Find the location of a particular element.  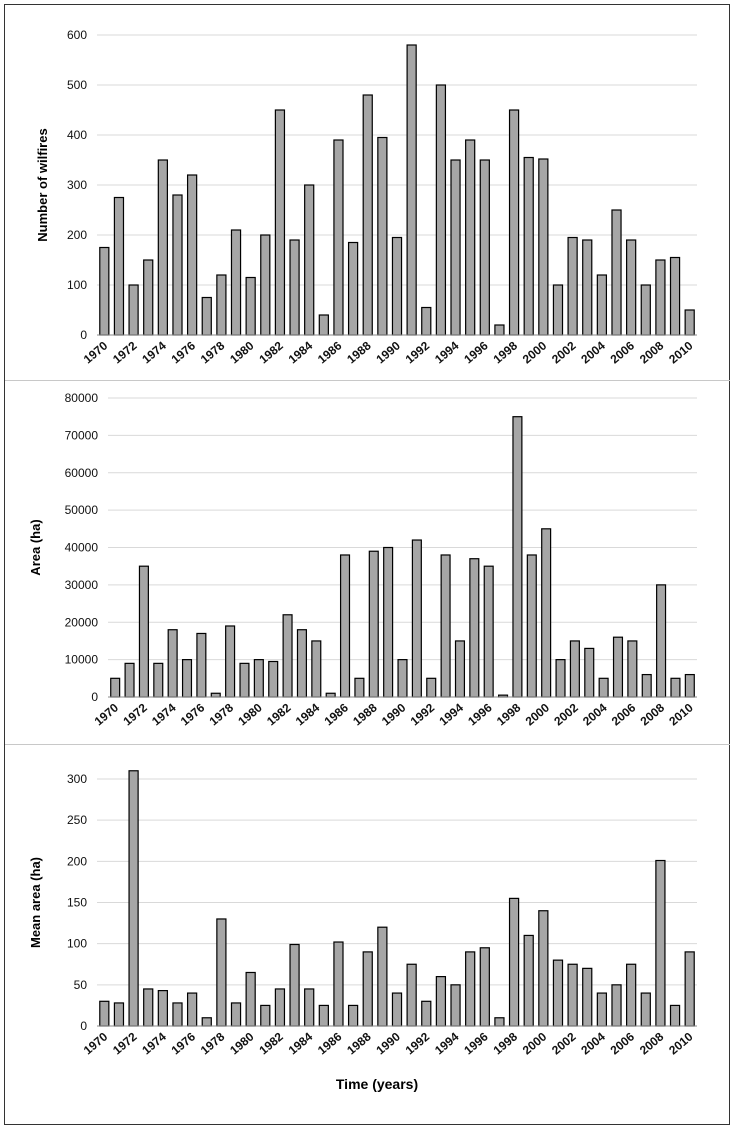

bar-1972 is located at coordinates (133, 310).